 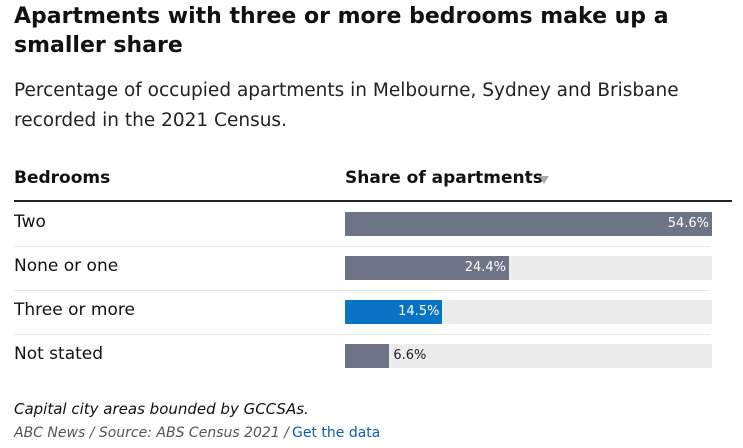 What do you see at coordinates (62, 178) in the screenshot?
I see `column-header: Bedrooms` at bounding box center [62, 178].